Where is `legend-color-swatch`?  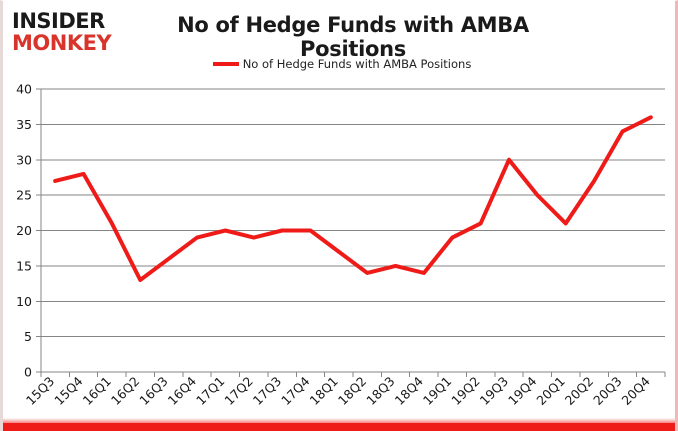 legend-color-swatch is located at coordinates (225, 64).